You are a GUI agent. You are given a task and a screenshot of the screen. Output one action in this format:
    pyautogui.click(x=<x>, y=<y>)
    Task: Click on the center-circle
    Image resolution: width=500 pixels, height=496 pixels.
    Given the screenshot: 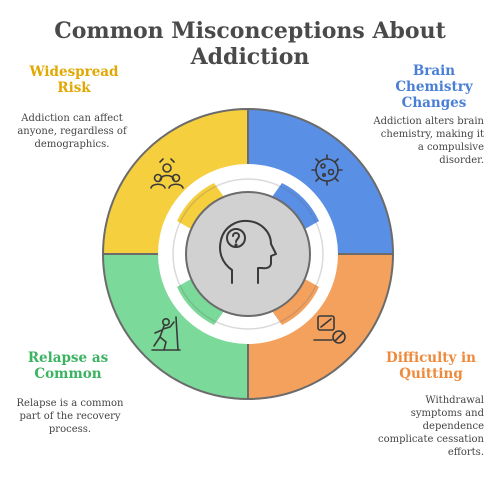 What is the action you would take?
    pyautogui.click(x=248, y=254)
    